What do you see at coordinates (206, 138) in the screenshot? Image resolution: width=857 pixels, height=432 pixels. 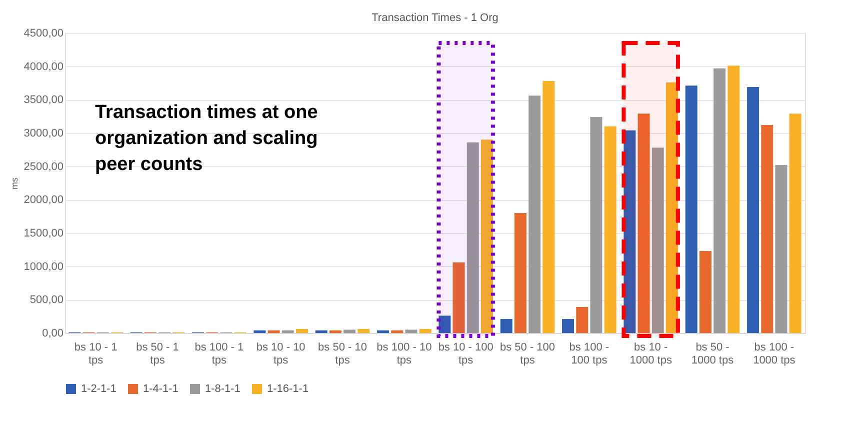 I see `annotation: Transaction times at one organization and scaling peer counts` at bounding box center [206, 138].